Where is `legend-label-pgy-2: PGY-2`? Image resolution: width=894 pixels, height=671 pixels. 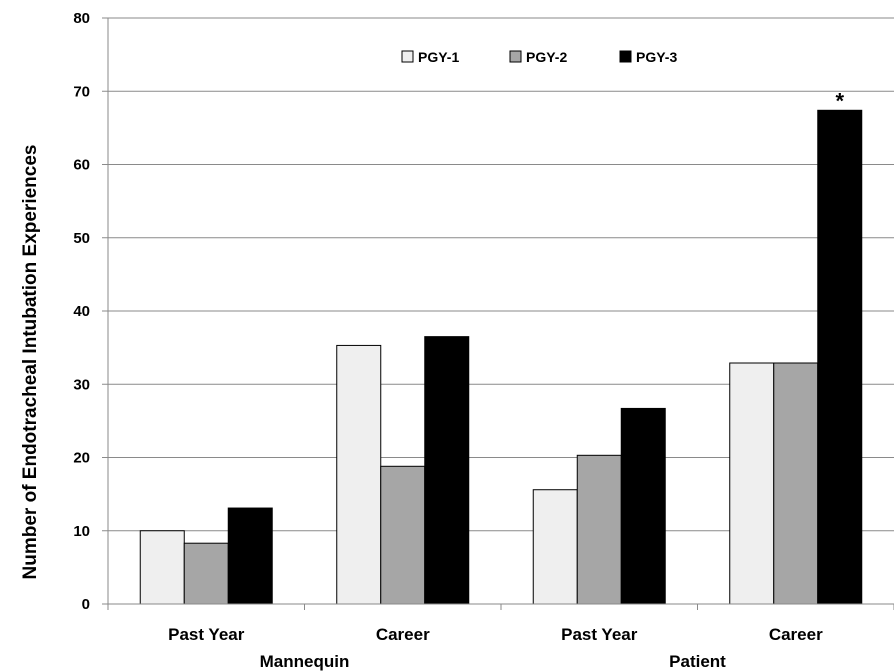
legend-label-pgy-2: PGY-2 is located at coordinates (546, 57).